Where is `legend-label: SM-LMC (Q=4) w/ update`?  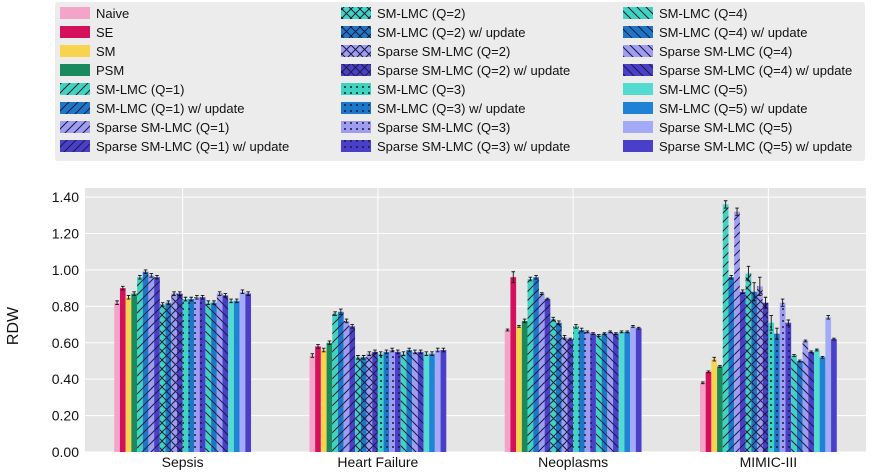 legend-label: SM-LMC (Q=4) w/ update is located at coordinates (733, 32).